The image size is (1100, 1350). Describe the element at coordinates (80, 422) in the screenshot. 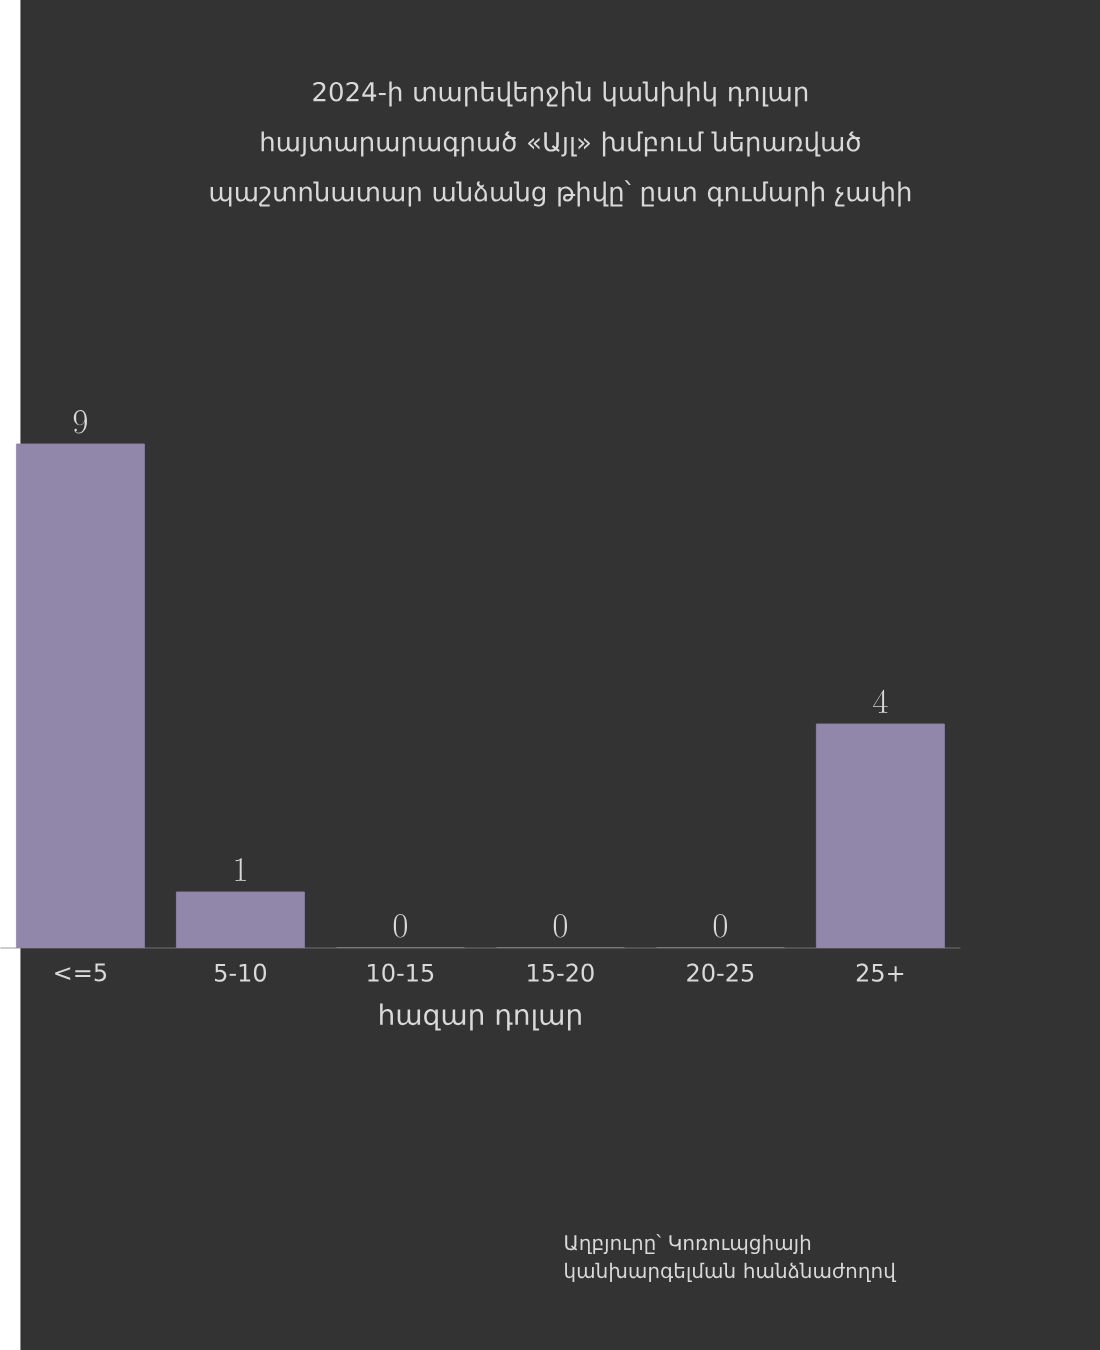

I see `data-label: 9` at that location.